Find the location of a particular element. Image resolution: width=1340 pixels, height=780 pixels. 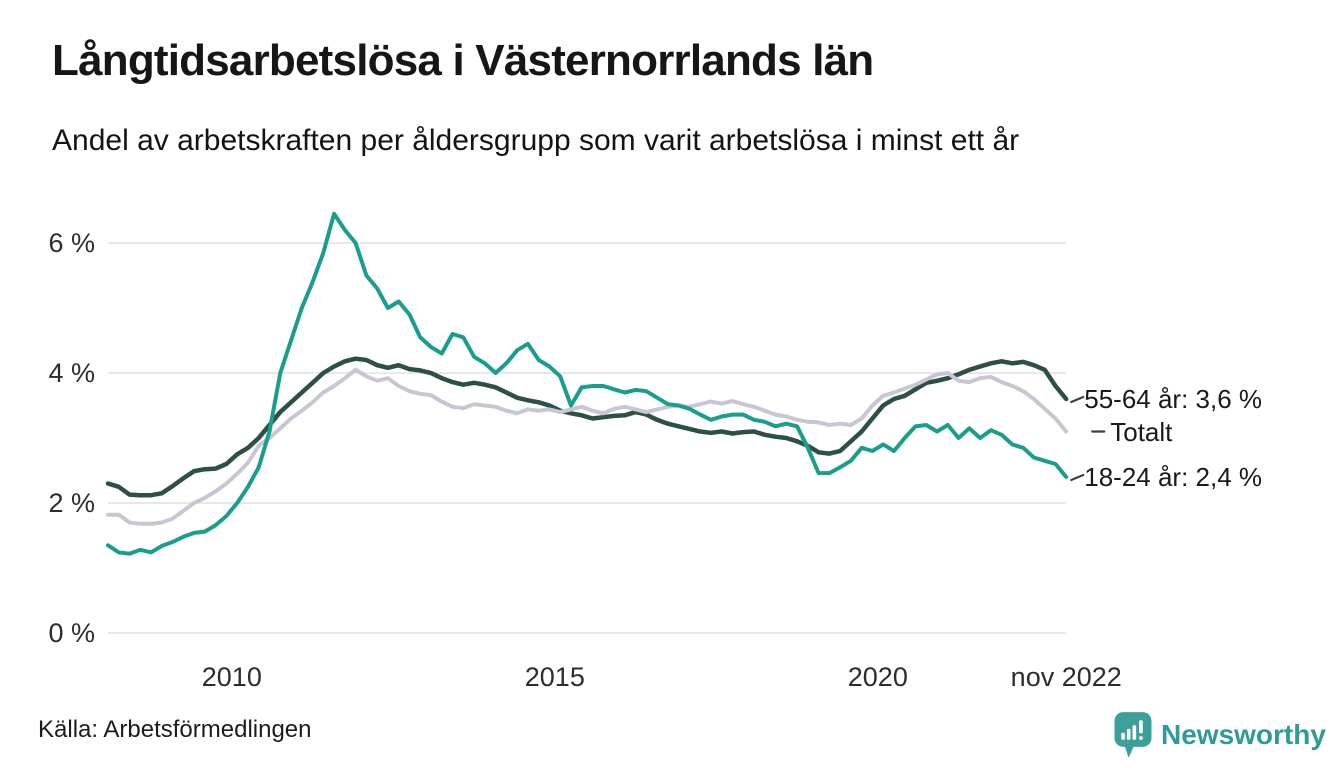

brand-logo: Newsworthy is located at coordinates (1220, 737).